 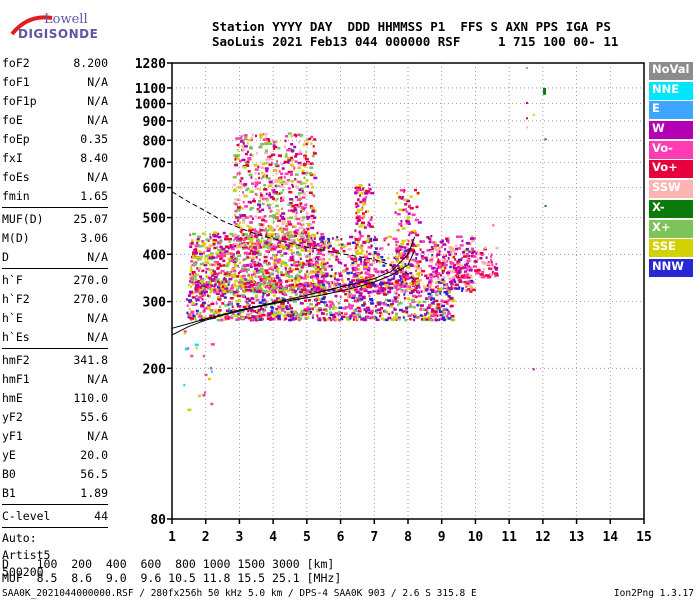 What do you see at coordinates (293, 263) in the screenshot?
I see `trace-curves` at bounding box center [293, 263].